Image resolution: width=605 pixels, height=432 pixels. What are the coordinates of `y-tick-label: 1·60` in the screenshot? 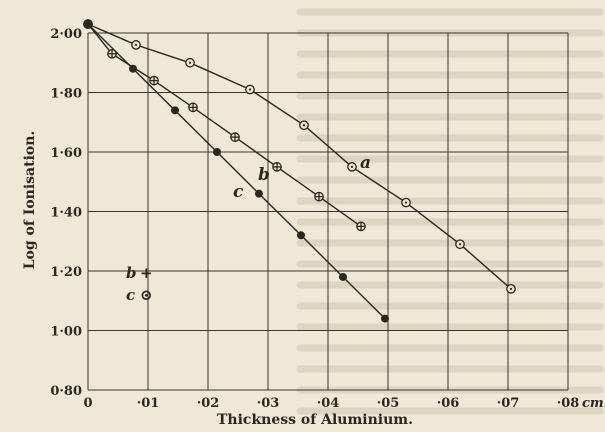 It's located at (66, 153).